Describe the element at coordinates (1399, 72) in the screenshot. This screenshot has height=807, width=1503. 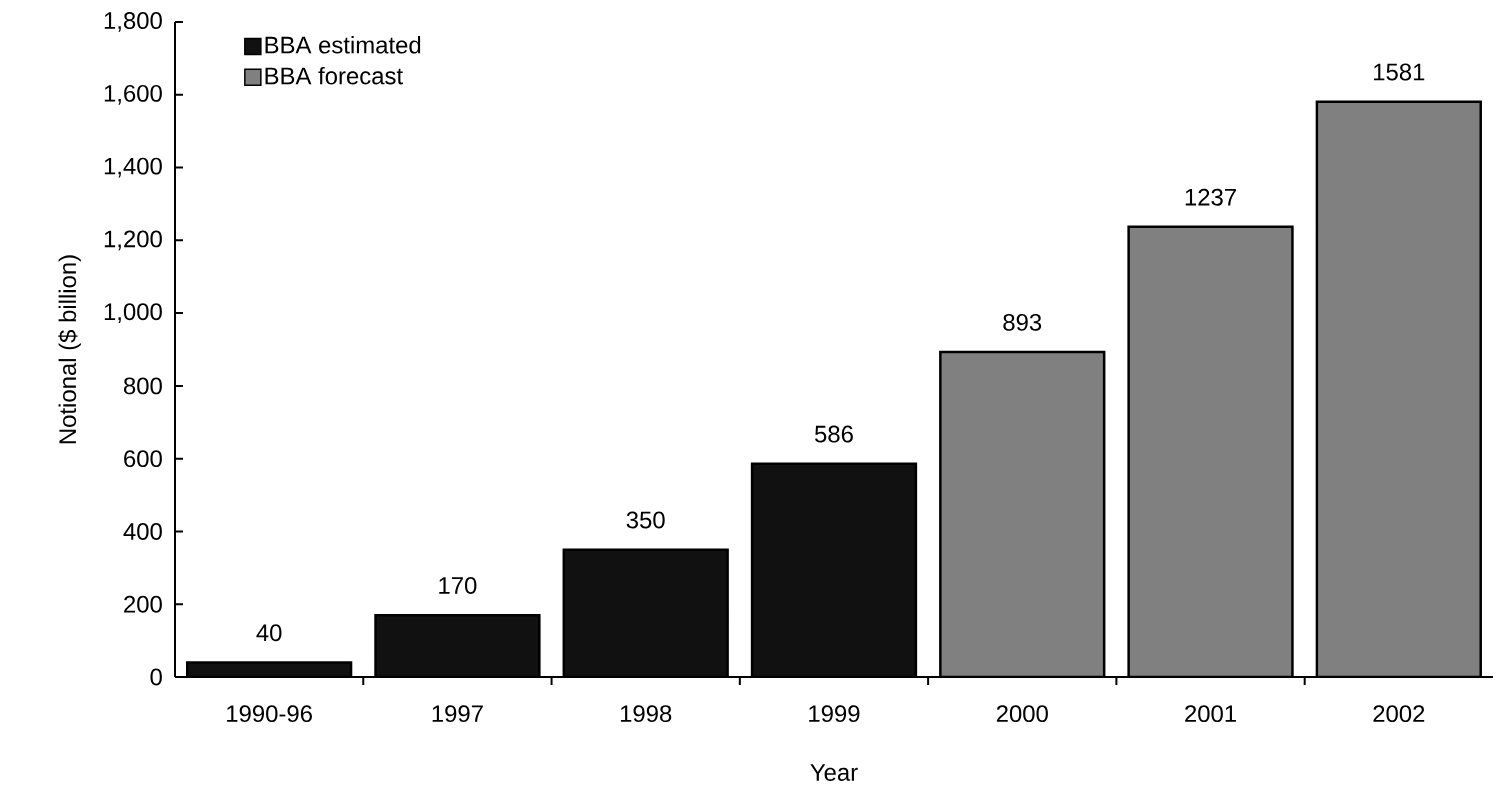
I see `data-label: 1581` at that location.